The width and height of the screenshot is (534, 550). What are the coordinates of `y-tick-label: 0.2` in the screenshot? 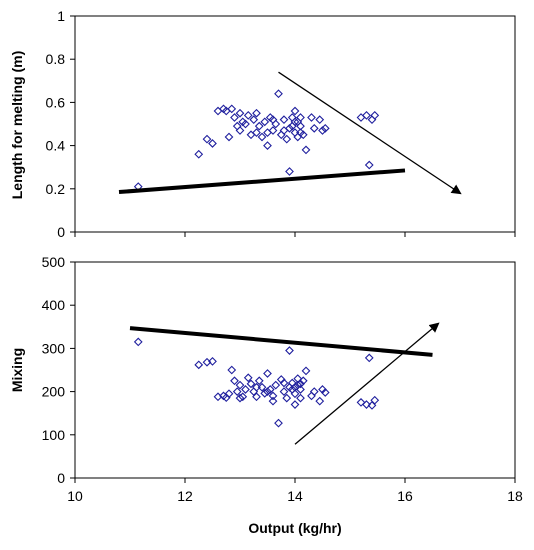 It's located at (56, 189).